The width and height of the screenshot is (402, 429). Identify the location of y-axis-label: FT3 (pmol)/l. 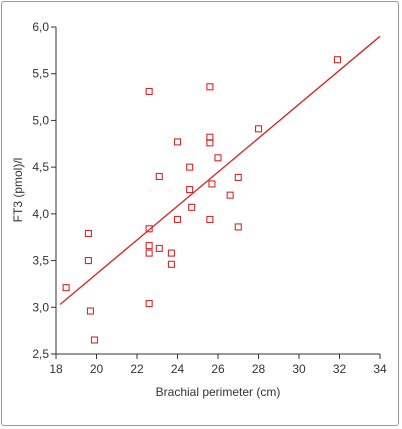
(18, 190).